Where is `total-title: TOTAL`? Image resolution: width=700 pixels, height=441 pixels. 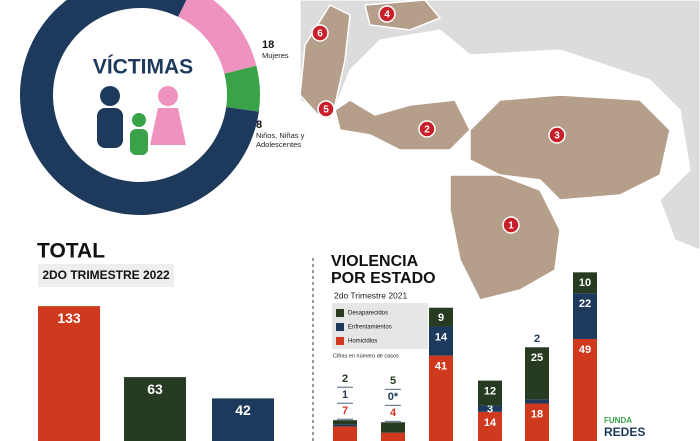
total-title: TOTAL is located at coordinates (71, 251).